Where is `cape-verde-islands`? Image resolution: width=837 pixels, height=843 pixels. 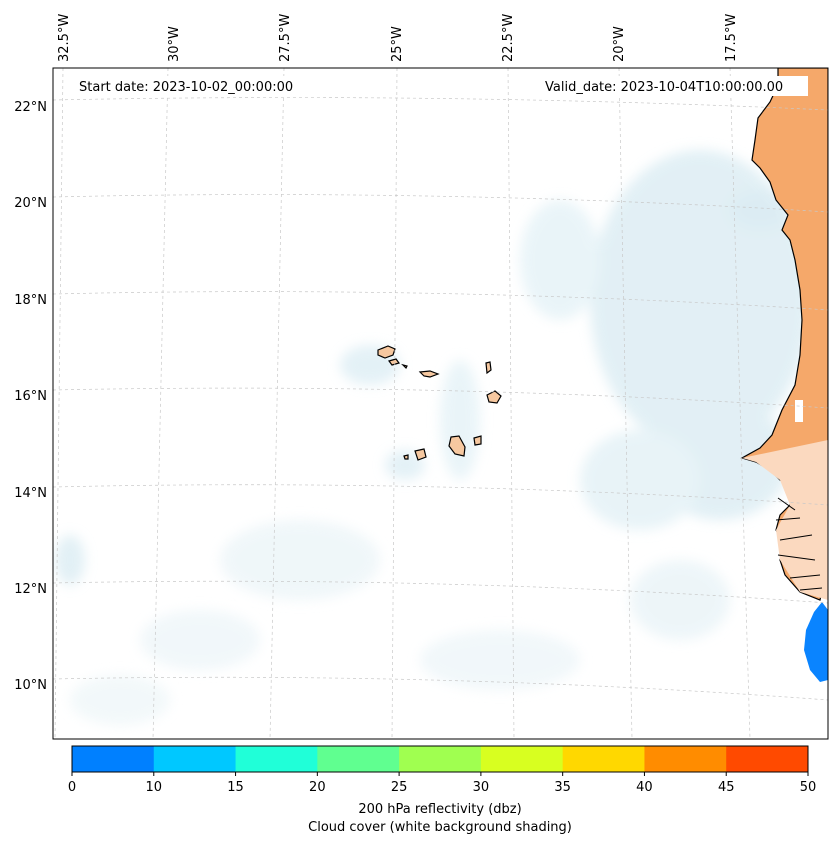 cape-verde-islands is located at coordinates (439, 403).